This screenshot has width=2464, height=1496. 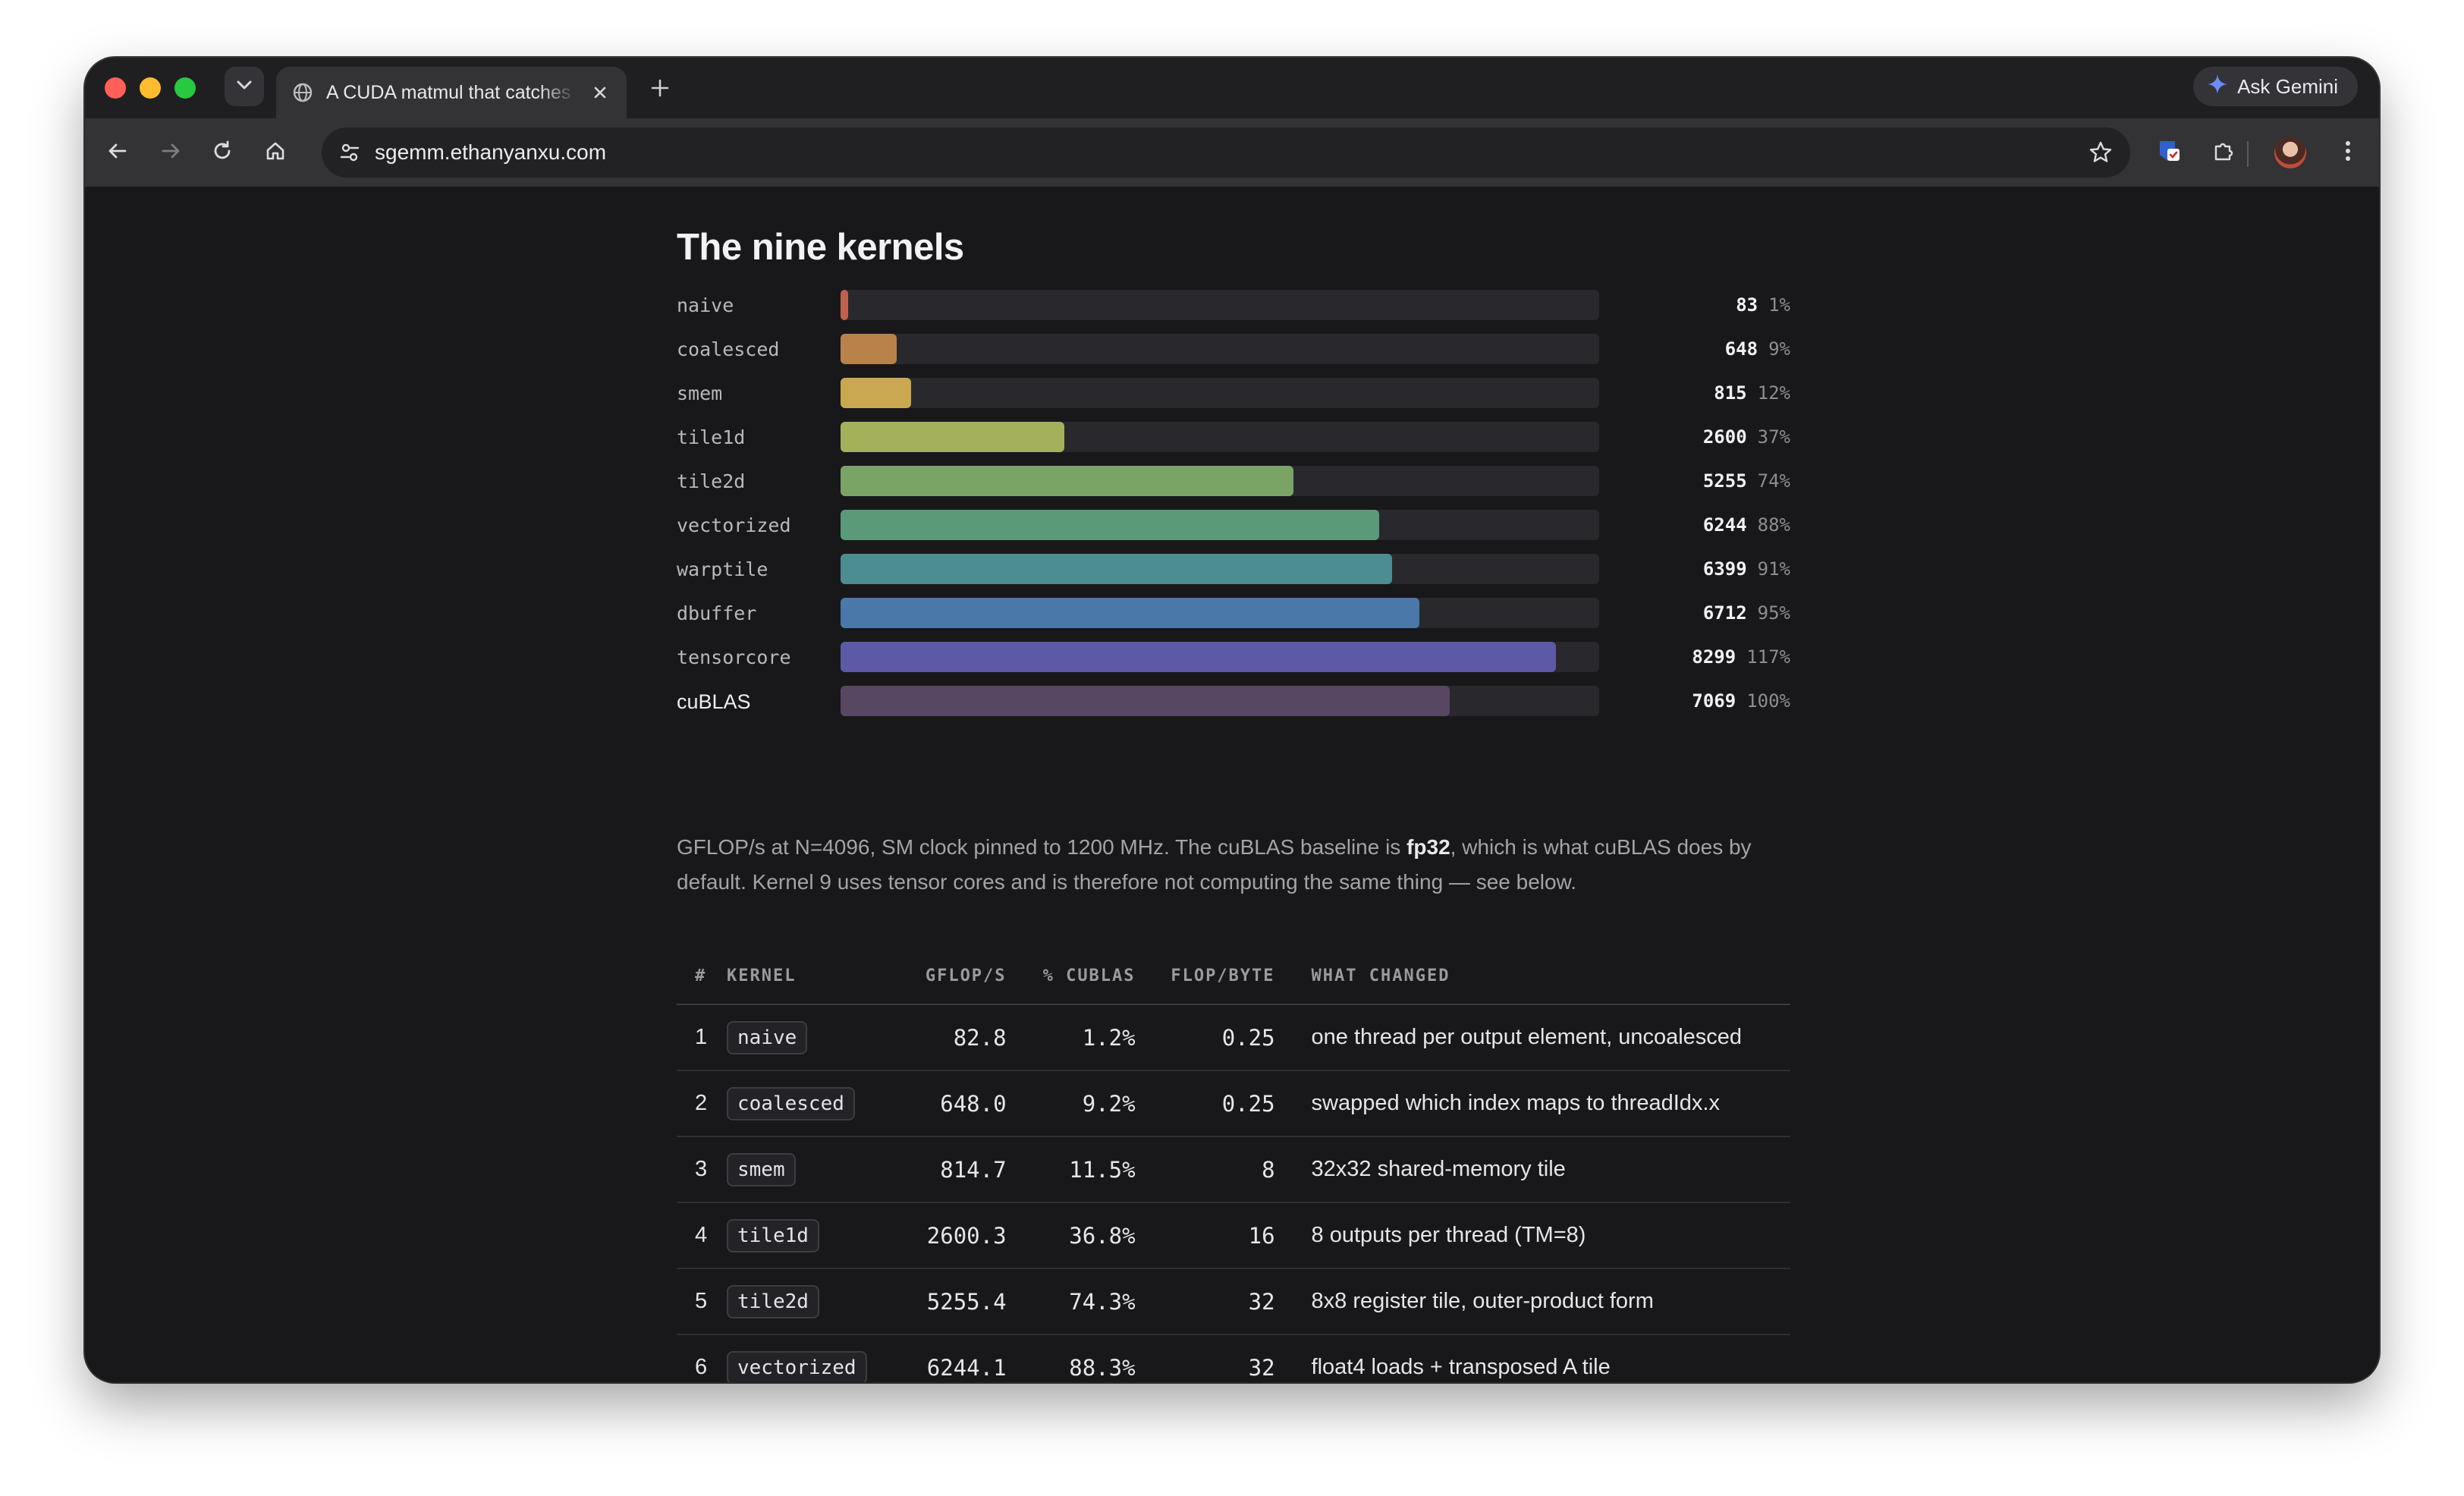 I want to click on bar-value-label: 648 9%, so click(x=1757, y=349).